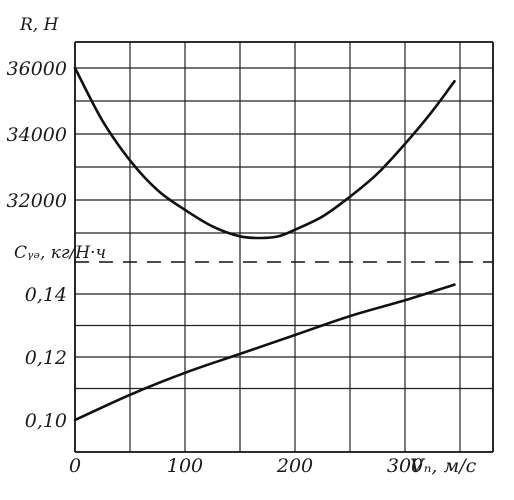  I want to click on r-axis-title: R, H, so click(39, 25).